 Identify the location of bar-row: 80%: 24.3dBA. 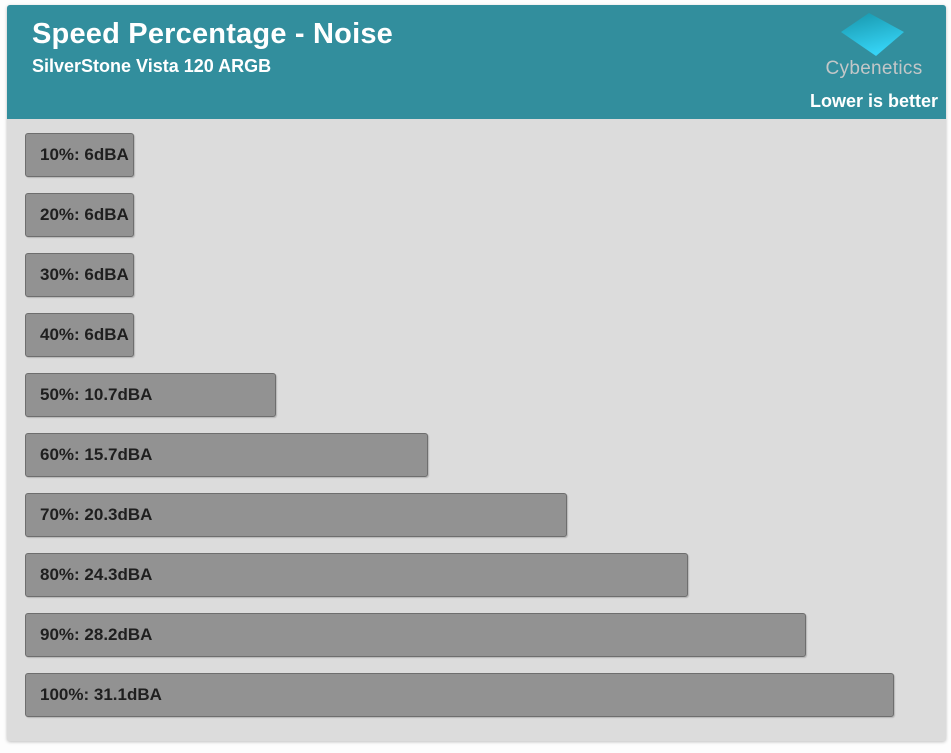
(485, 575).